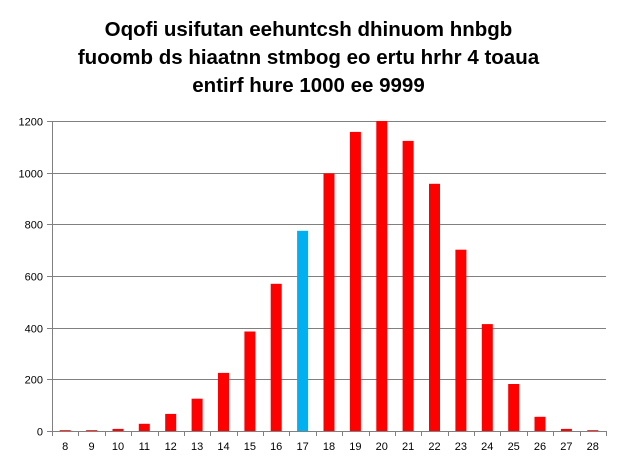  I want to click on y-tick-label: 600, so click(34, 278).